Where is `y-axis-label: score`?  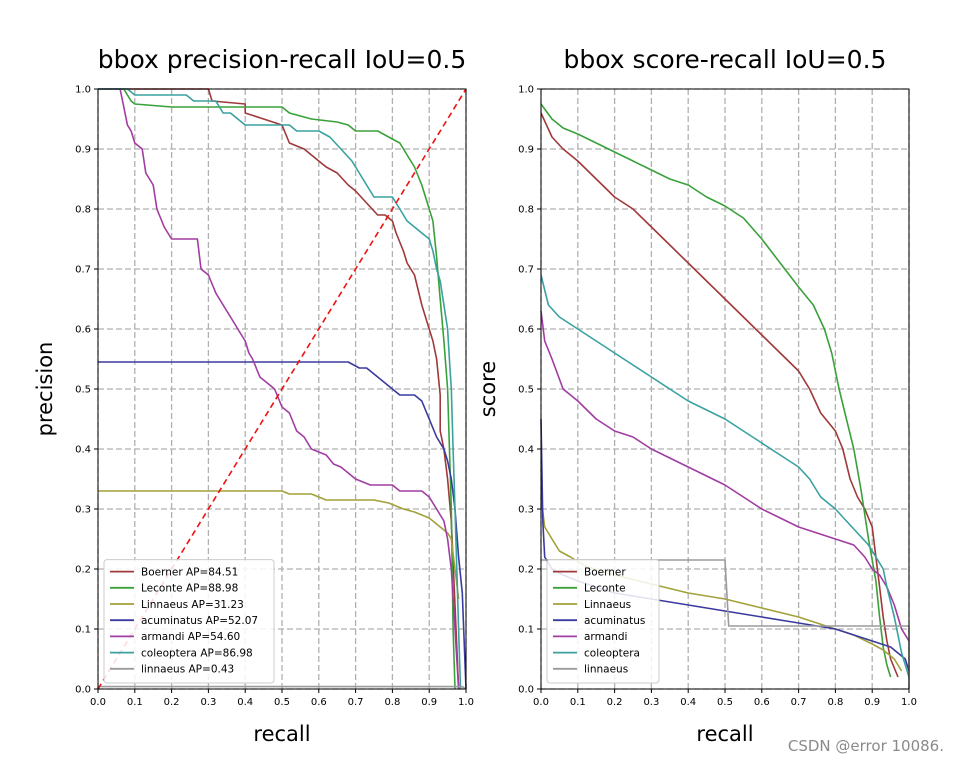 y-axis-label: score is located at coordinates (488, 389).